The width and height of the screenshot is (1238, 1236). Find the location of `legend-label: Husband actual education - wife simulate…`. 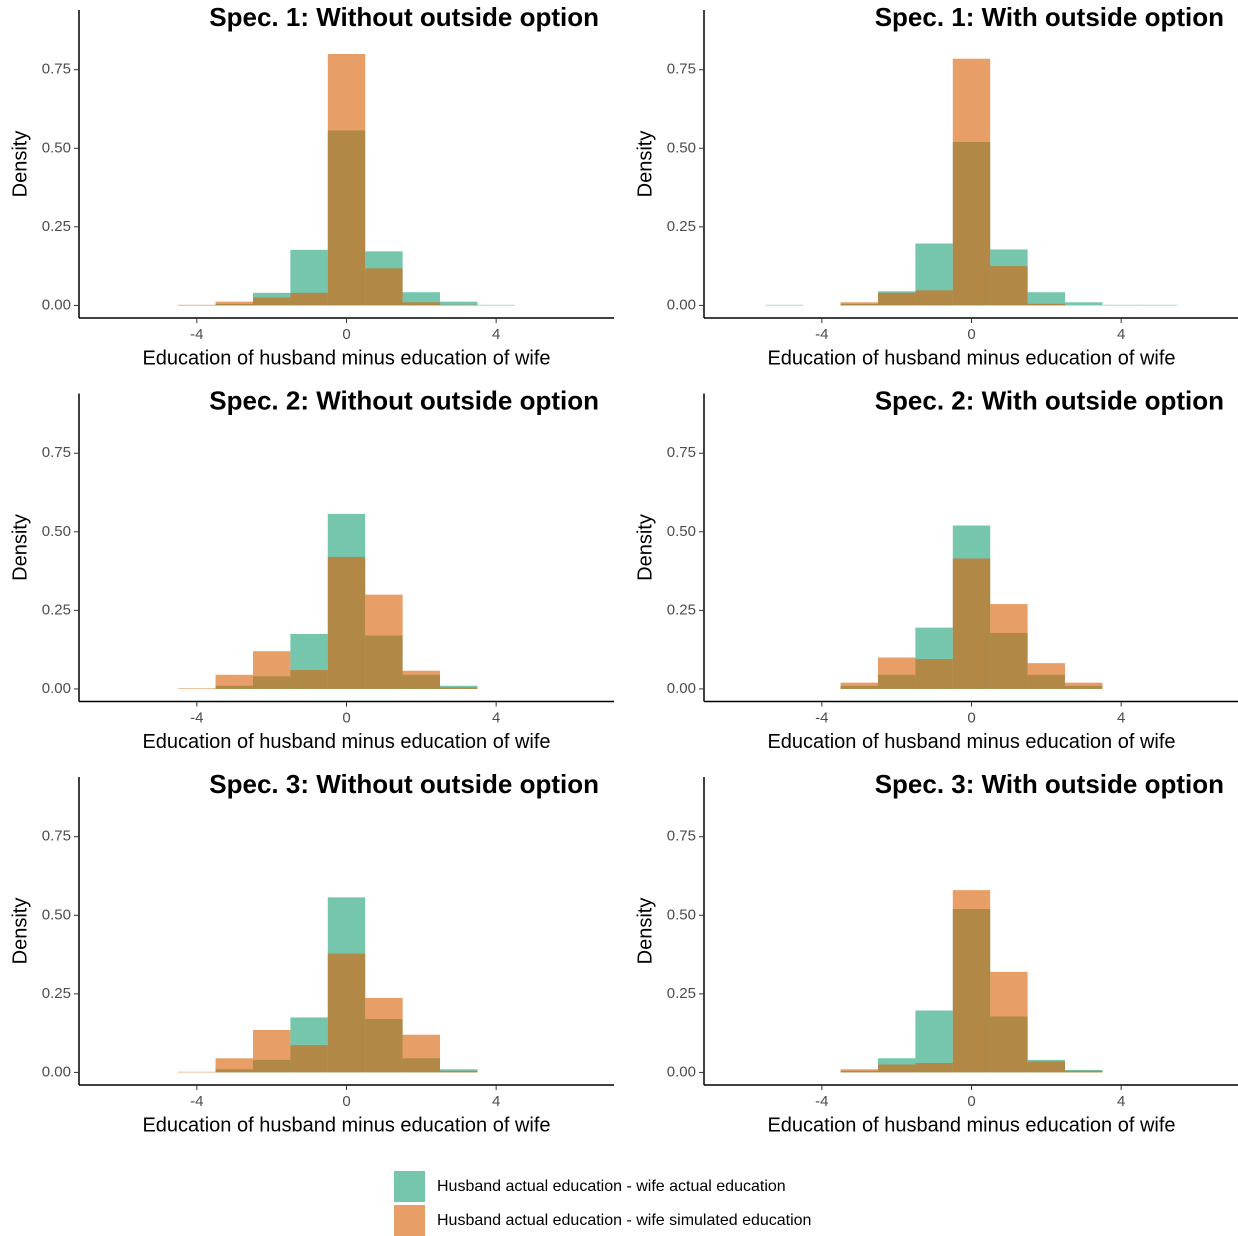

legend-label: Husband actual education - wife simulate… is located at coordinates (624, 1220).